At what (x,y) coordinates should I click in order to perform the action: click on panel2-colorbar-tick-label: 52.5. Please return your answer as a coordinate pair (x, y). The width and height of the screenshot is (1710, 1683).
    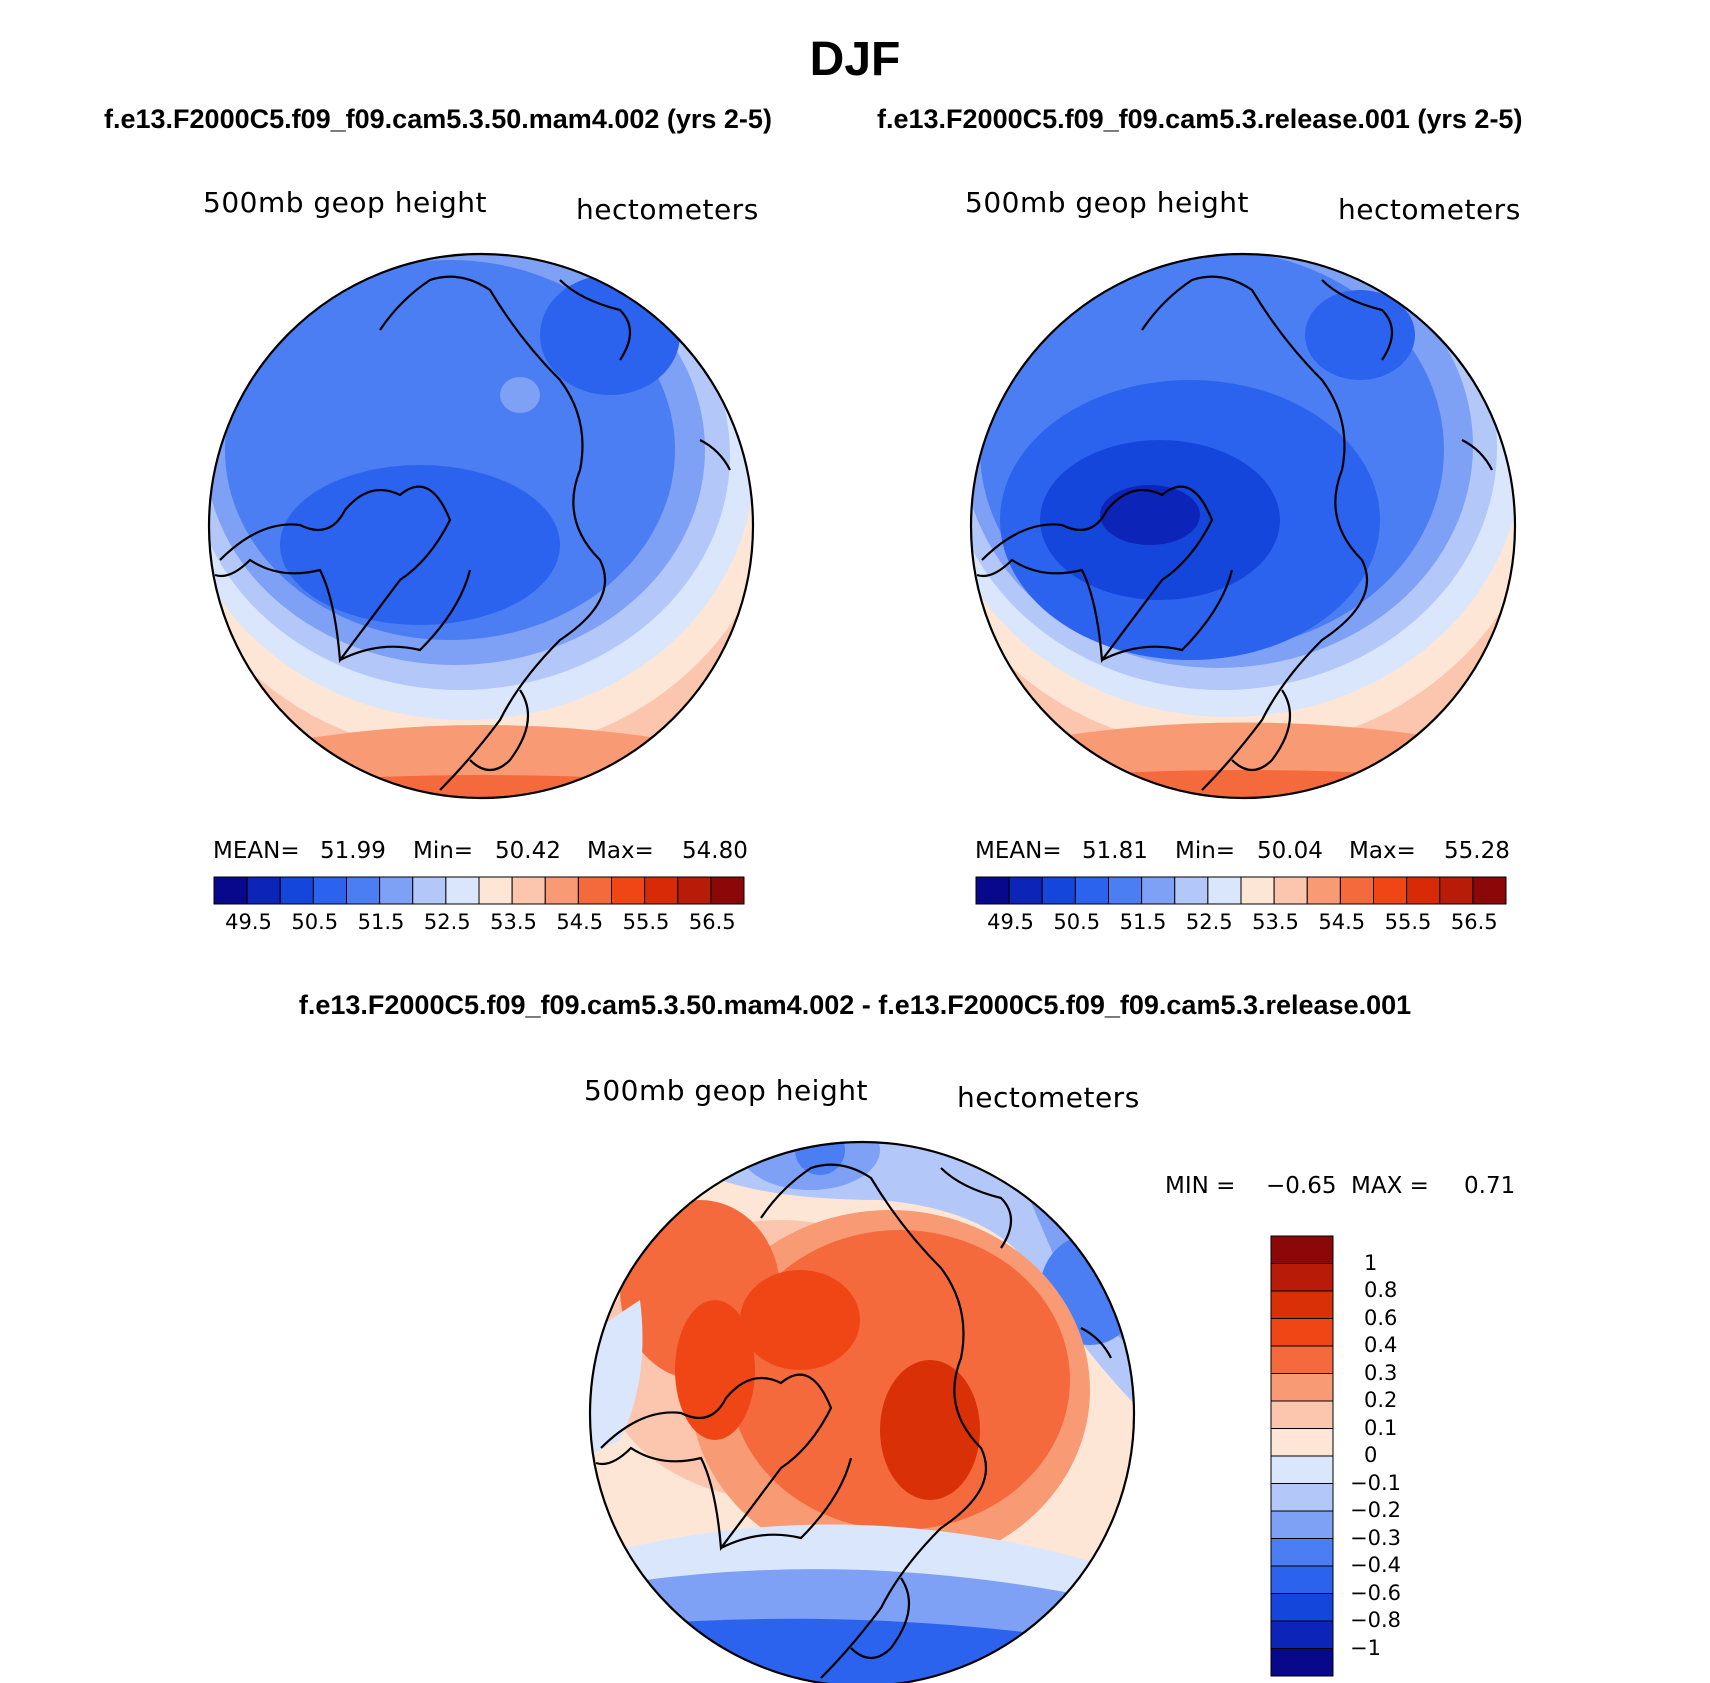
    Looking at the image, I should click on (1209, 922).